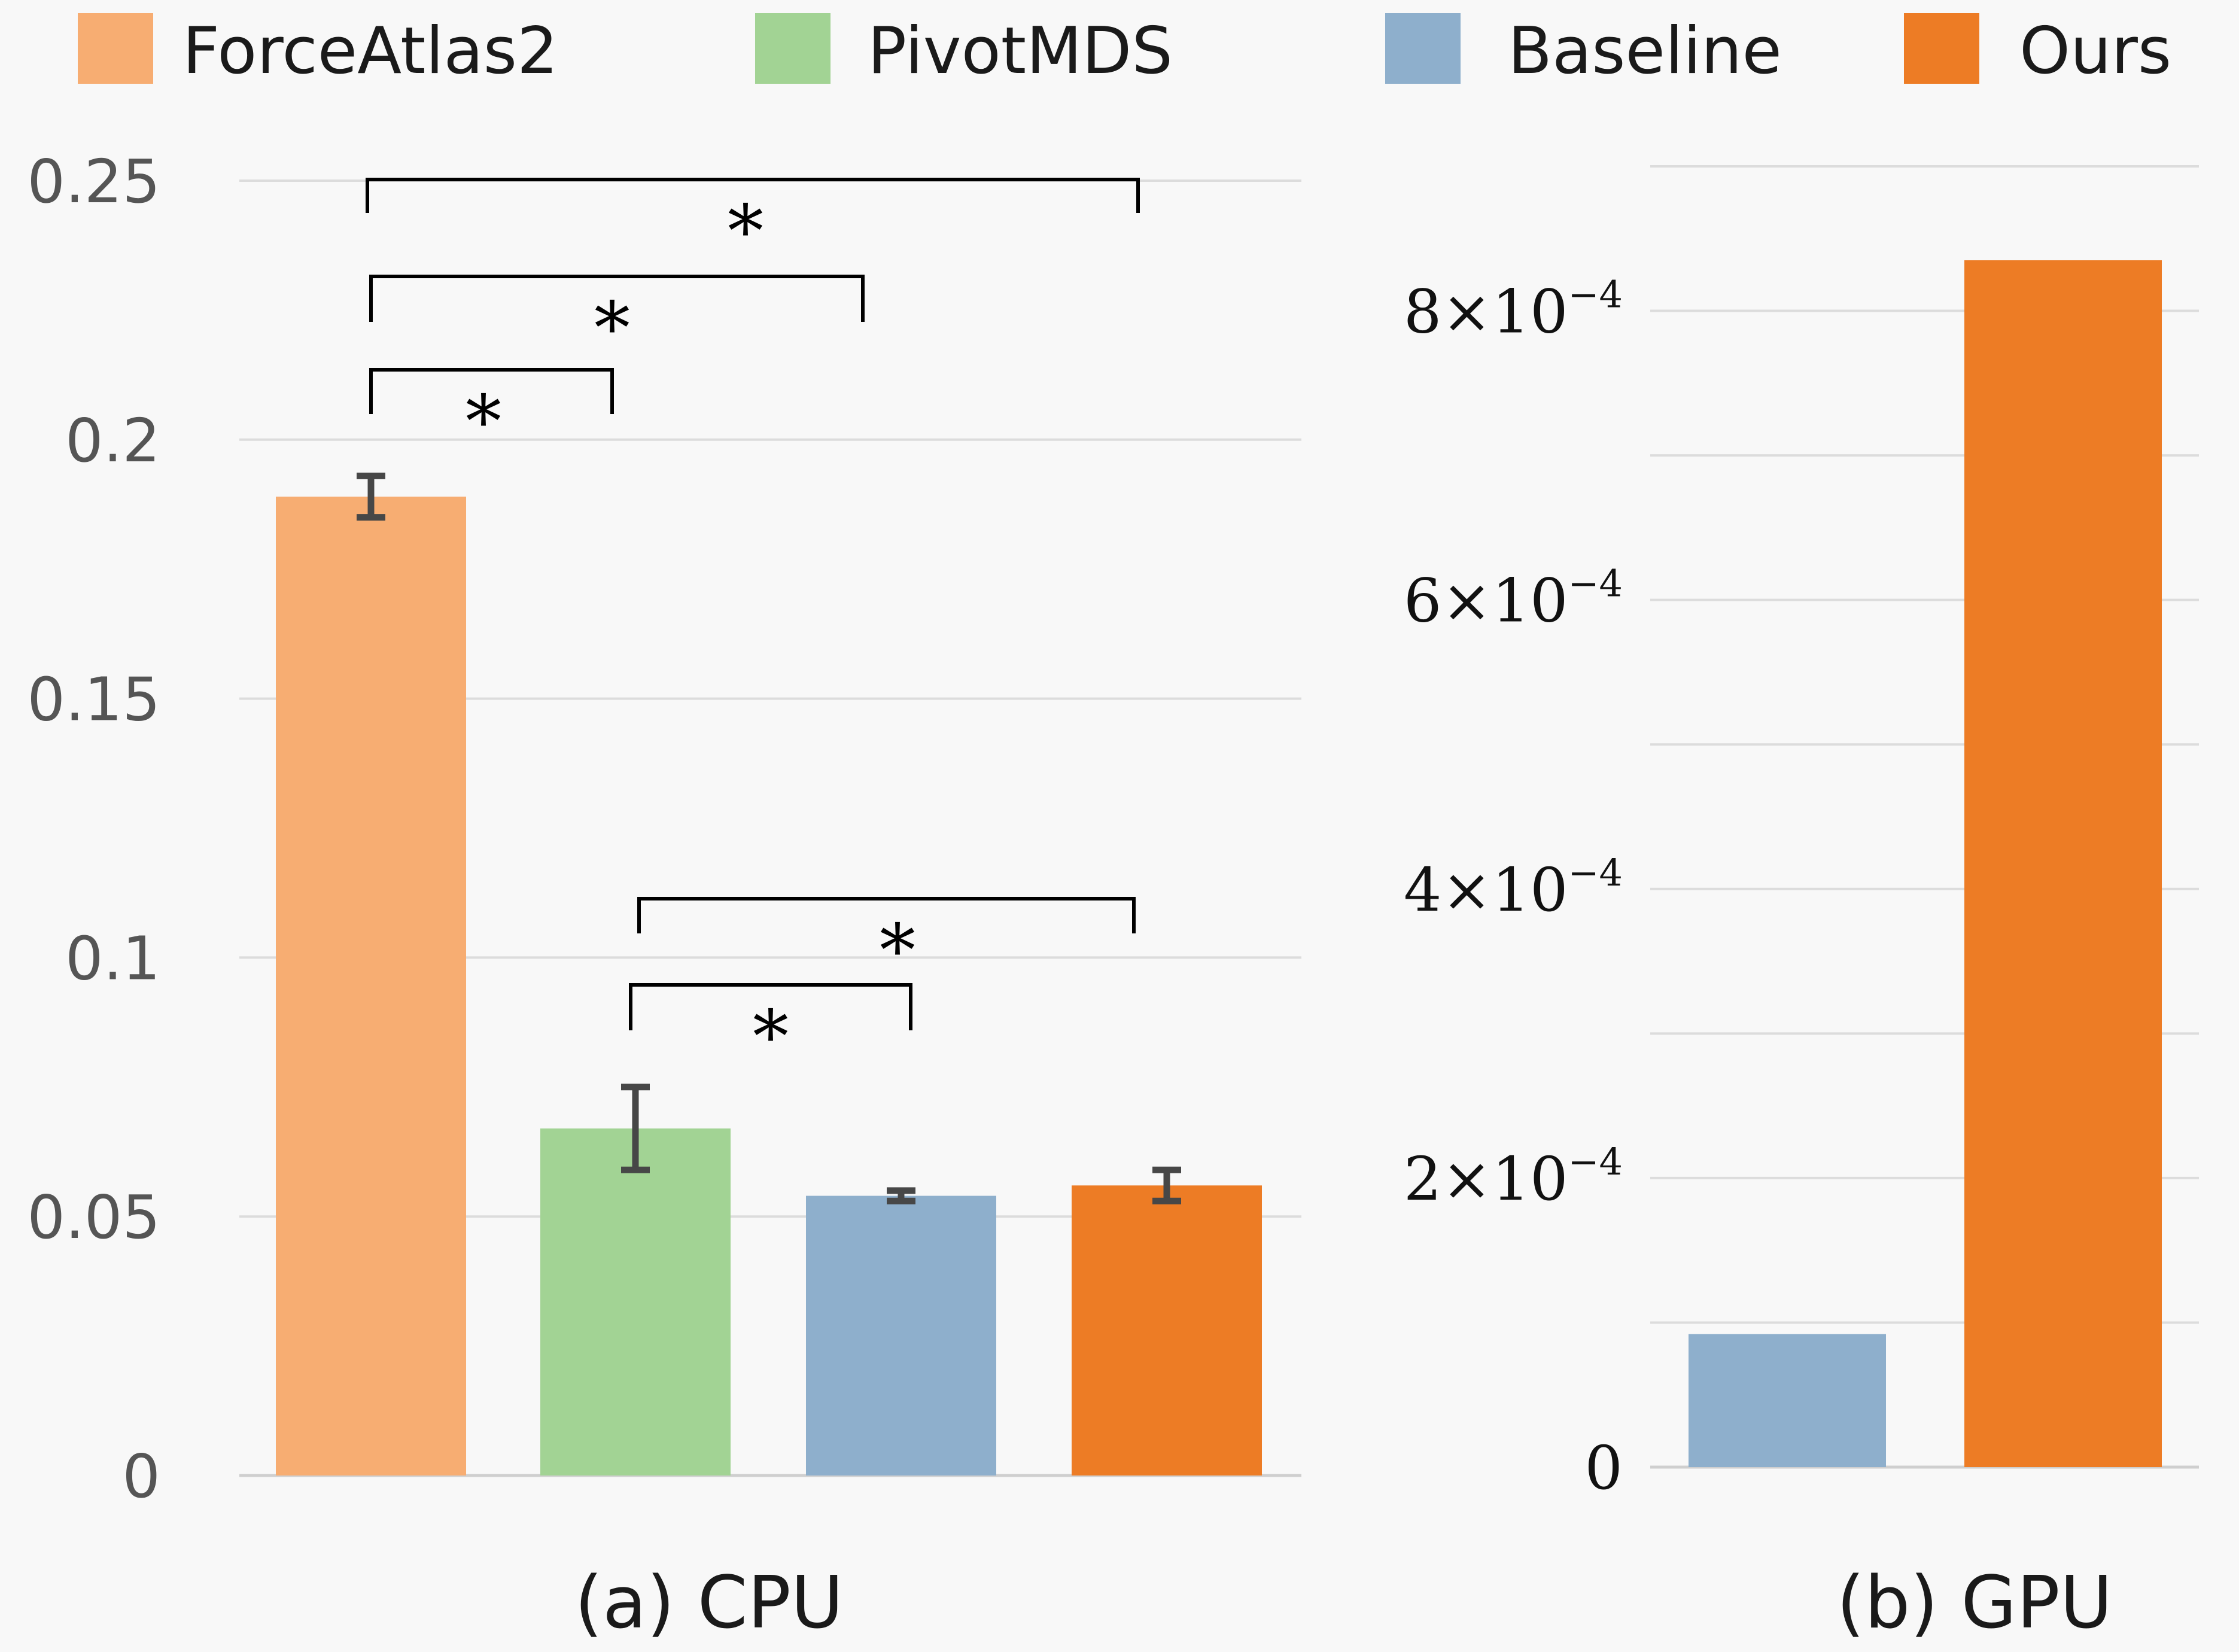  I want to click on gpu-y-tick-label: 2×10⁻⁴, so click(1513, 1177).